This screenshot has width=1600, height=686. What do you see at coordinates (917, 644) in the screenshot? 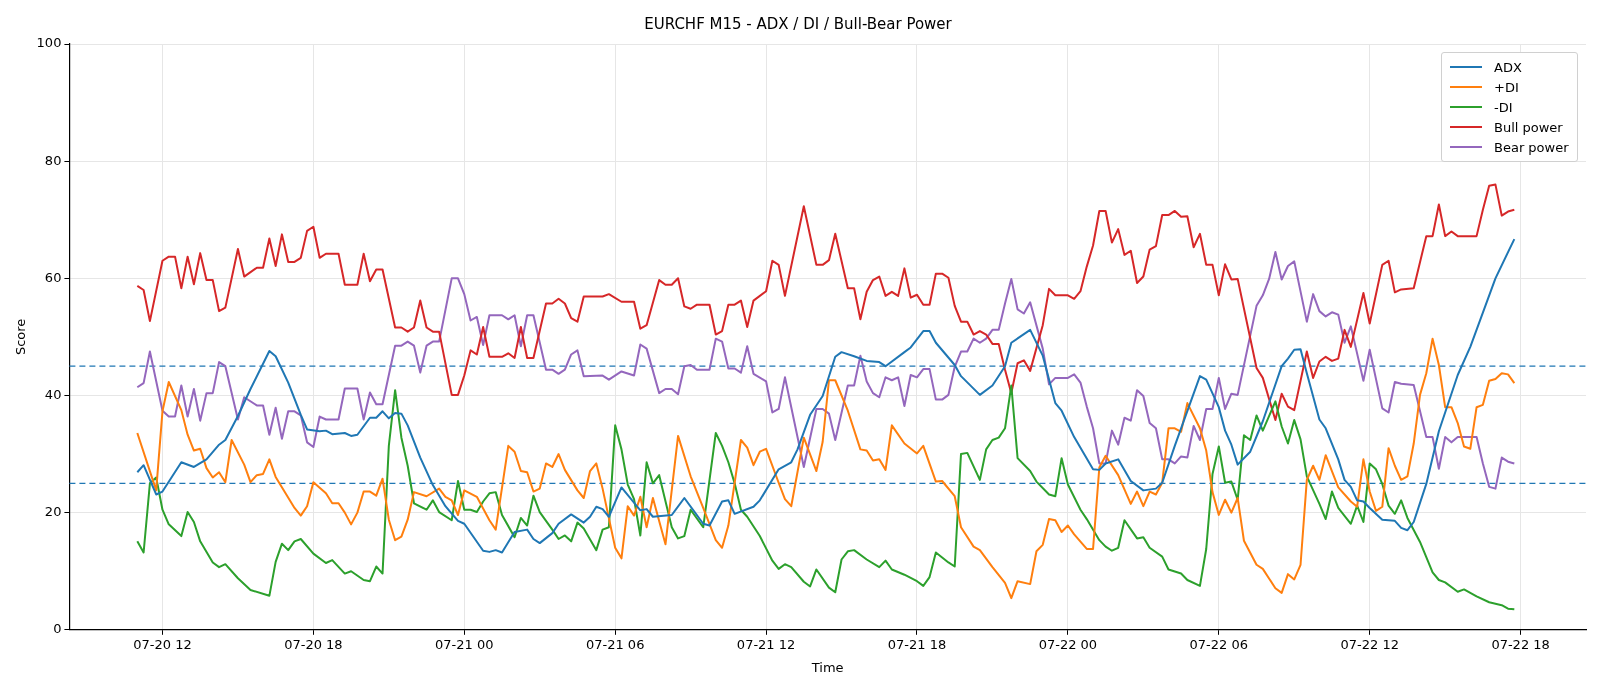
I see `x-tick-label: 07-21 18` at bounding box center [917, 644].